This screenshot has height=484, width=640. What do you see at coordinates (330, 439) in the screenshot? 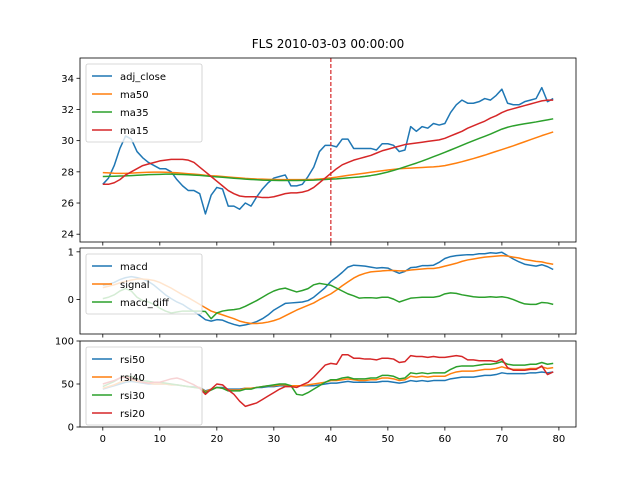
I see `x-tick-label: 40` at bounding box center [330, 439].